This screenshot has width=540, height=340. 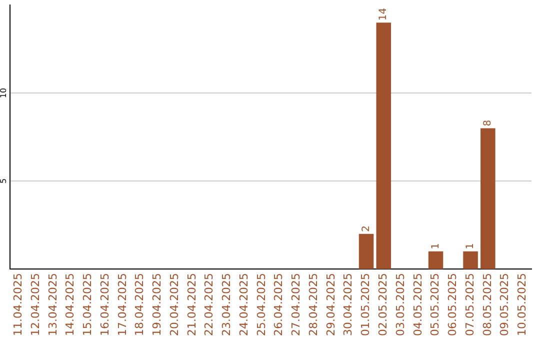 I want to click on x-tick-label: 21.04.2025, so click(x=191, y=304).